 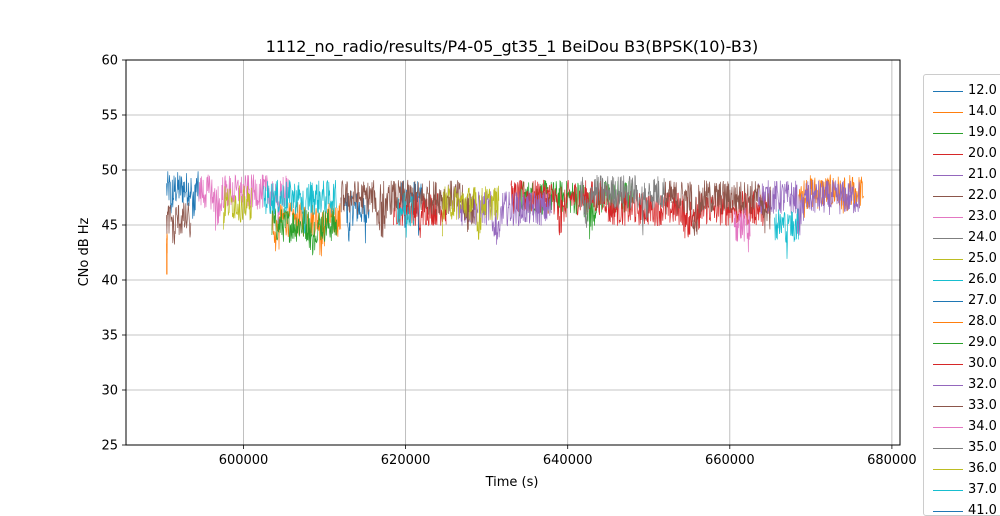 I want to click on y-tick-label: 25, so click(x=109, y=446).